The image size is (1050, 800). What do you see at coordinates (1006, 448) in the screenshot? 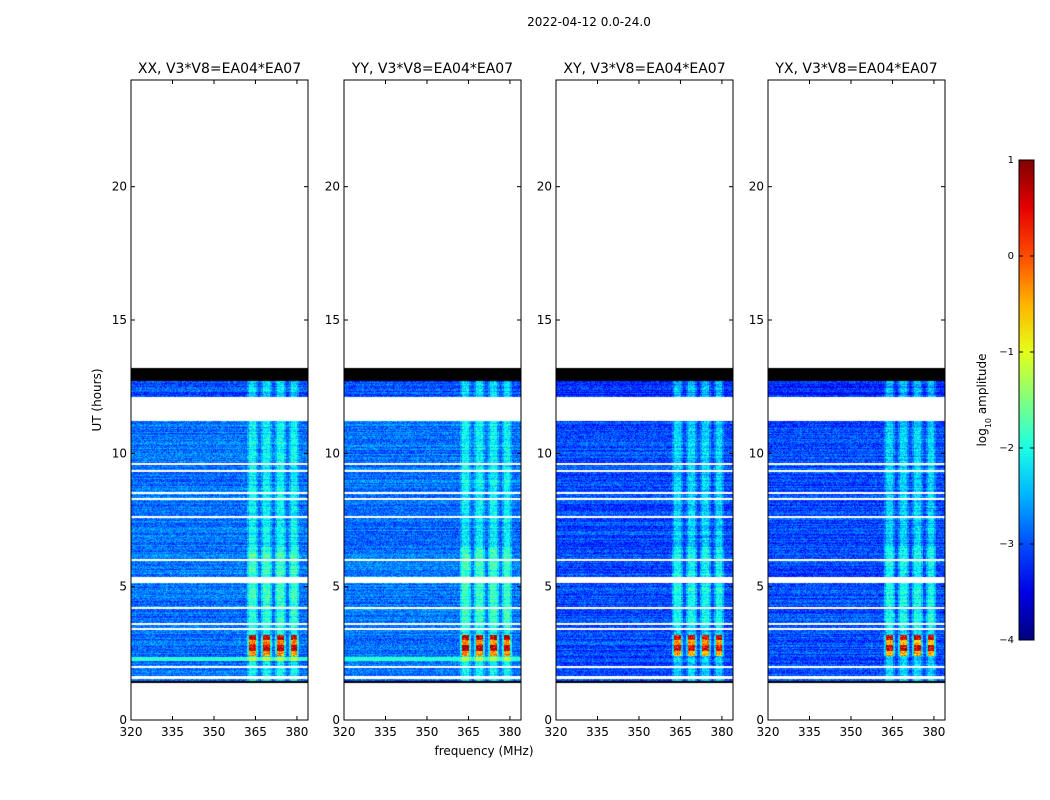
I see `colorbar-tick-label: −2` at bounding box center [1006, 448].